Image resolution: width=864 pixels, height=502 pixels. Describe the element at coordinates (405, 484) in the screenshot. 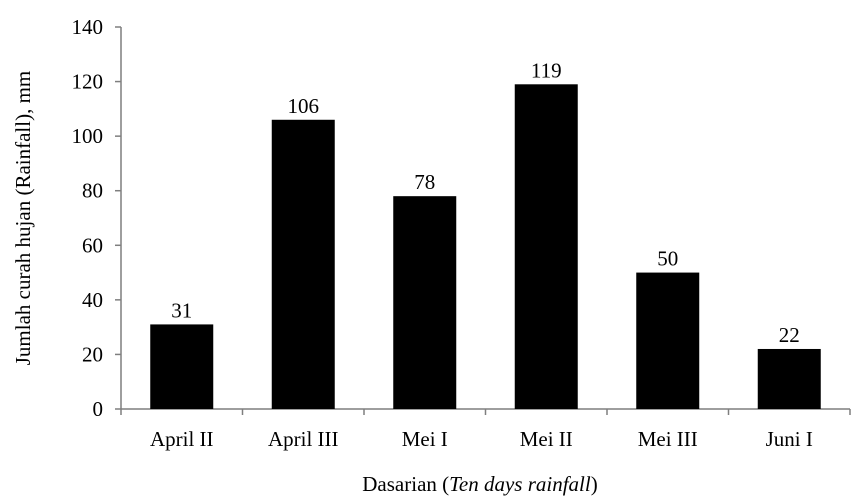

I see `x-axis-title-main: Dasarian (` at that location.